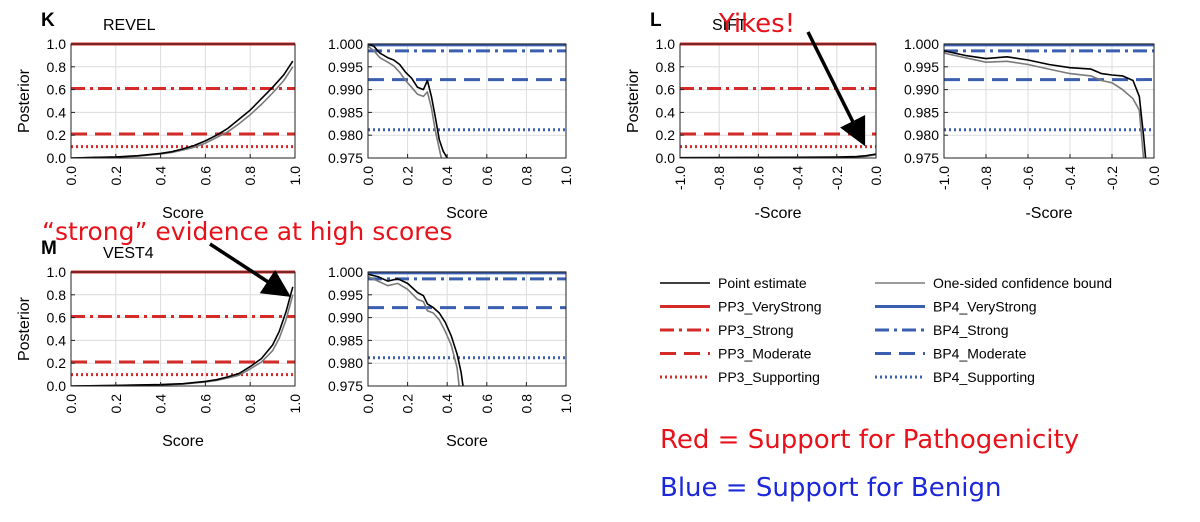 The height and width of the screenshot is (522, 1200). What do you see at coordinates (1022, 283) in the screenshot?
I see `legend-label-one-sided-confidence-bound: One-sided confidence bound` at bounding box center [1022, 283].